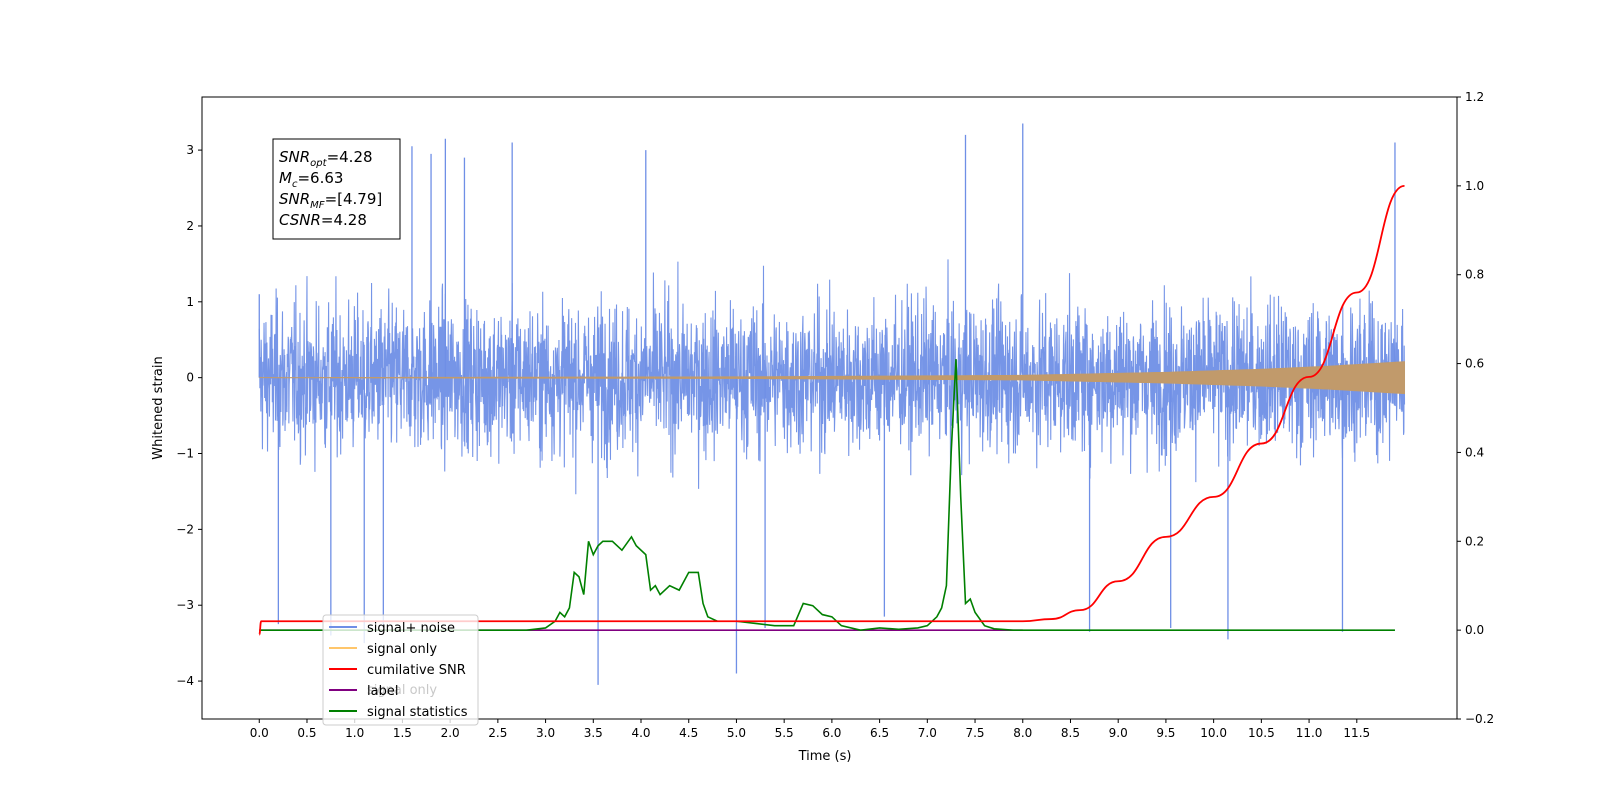 This screenshot has width=1600, height=800. Describe the element at coordinates (185, 529) in the screenshot. I see `y-tick-label: −2` at that location.